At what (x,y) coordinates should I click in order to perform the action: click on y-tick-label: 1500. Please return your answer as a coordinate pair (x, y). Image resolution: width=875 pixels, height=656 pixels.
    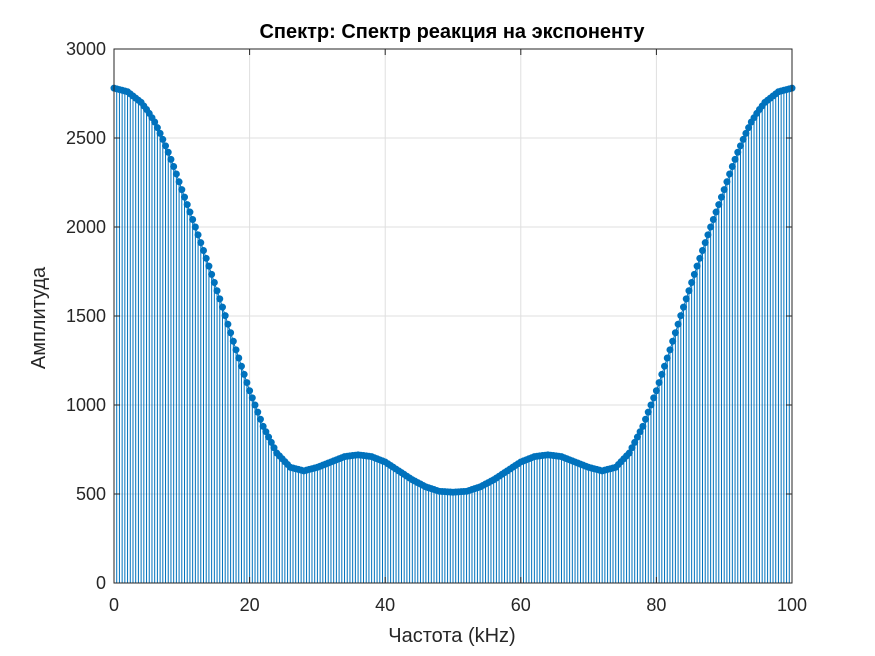
    Looking at the image, I should click on (86, 316).